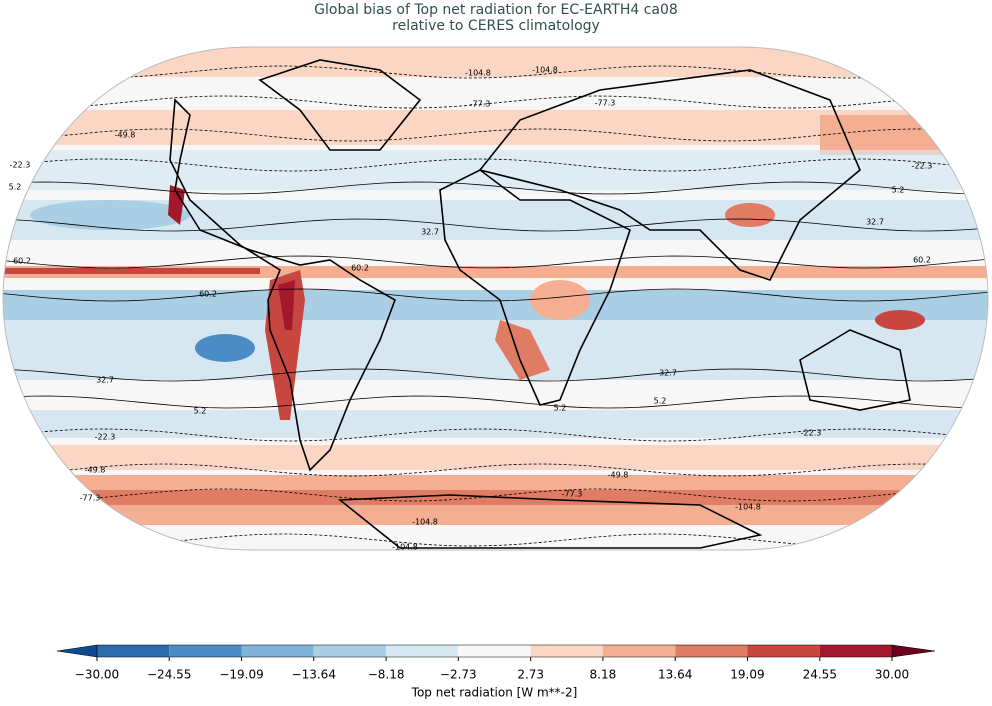 This screenshot has height=706, width=992. Describe the element at coordinates (314, 675) in the screenshot. I see `colorbar-tick-label: −13.64` at that location.